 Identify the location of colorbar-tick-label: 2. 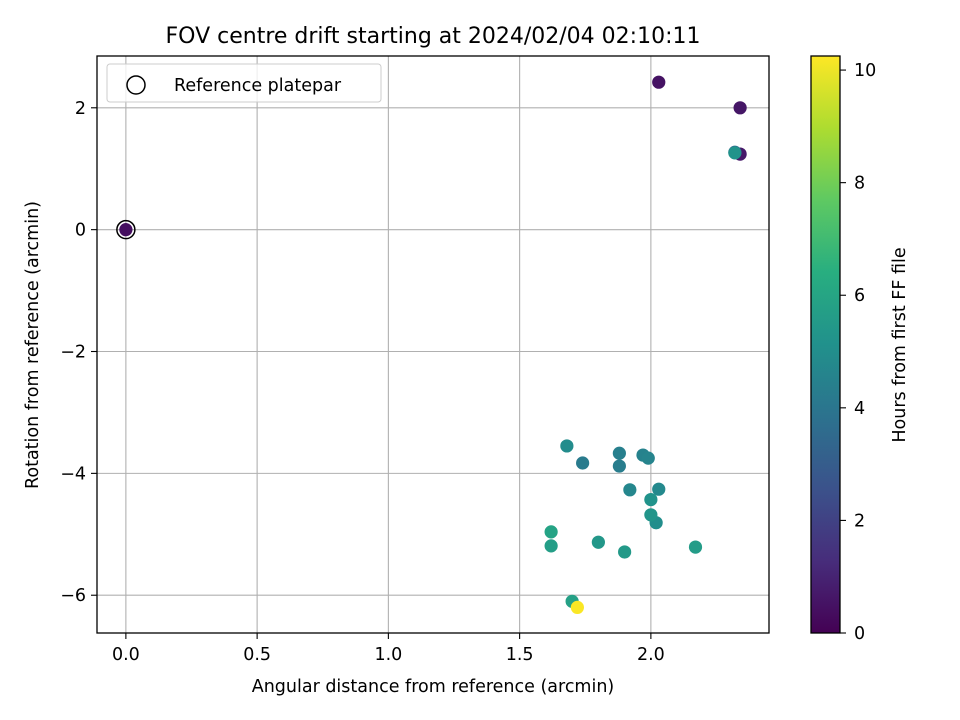
(859, 521).